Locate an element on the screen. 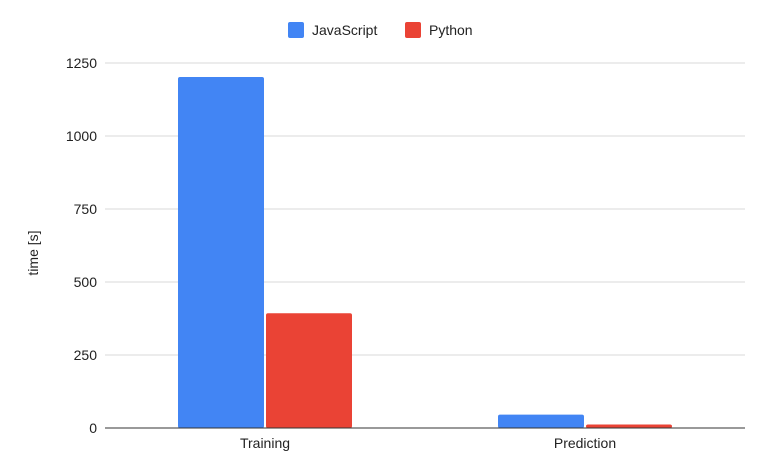 This screenshot has height=475, width=768. bar-javascript-prediction is located at coordinates (541, 421).